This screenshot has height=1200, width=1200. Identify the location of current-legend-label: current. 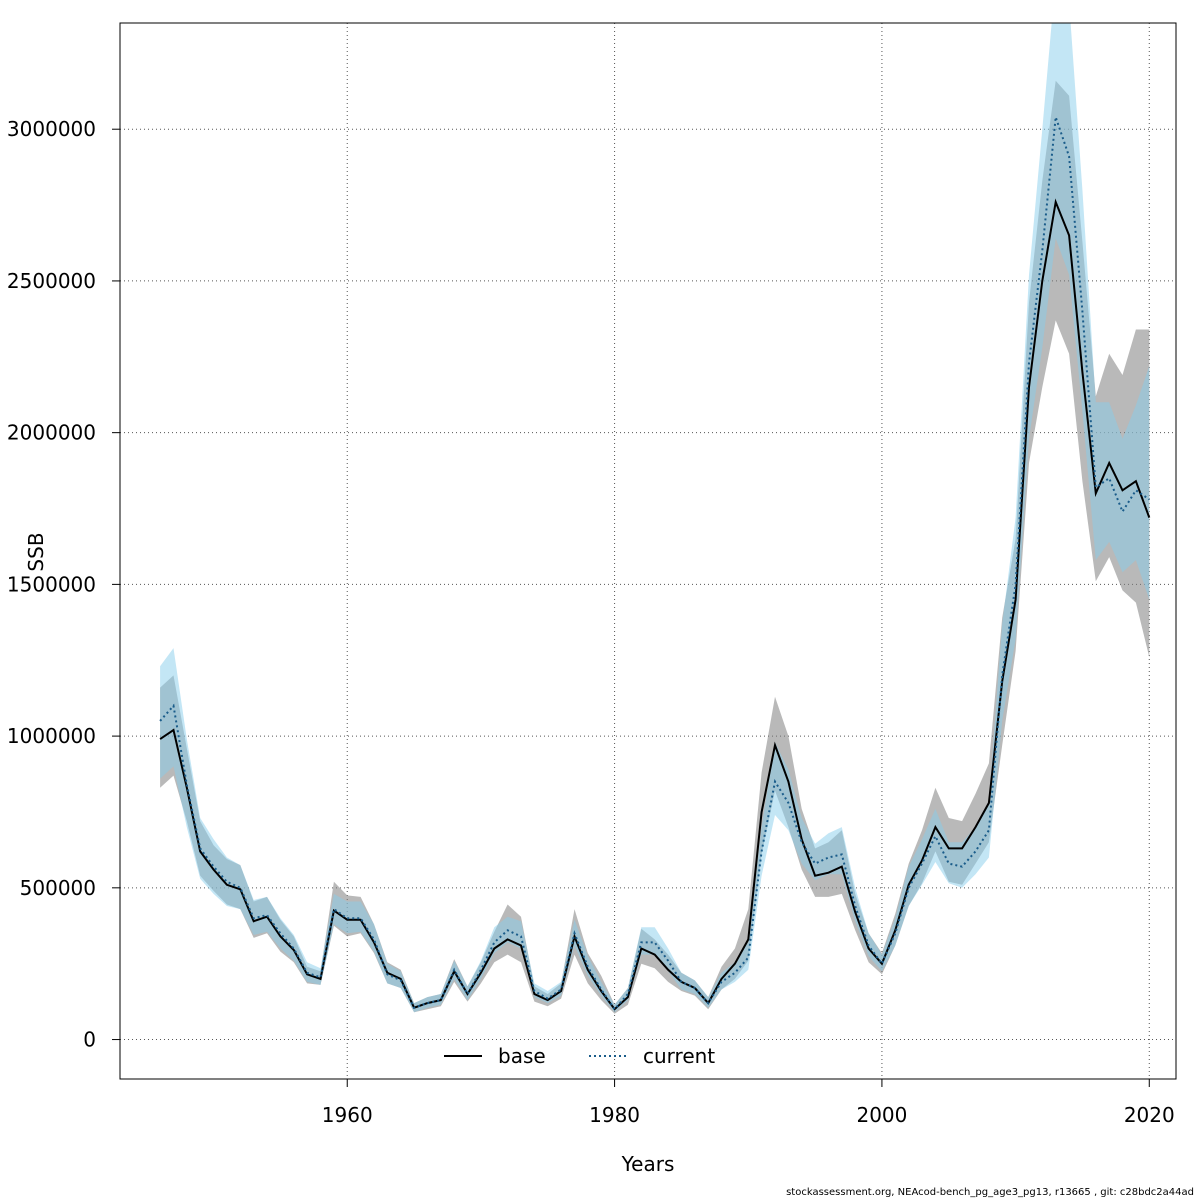
(679, 1056).